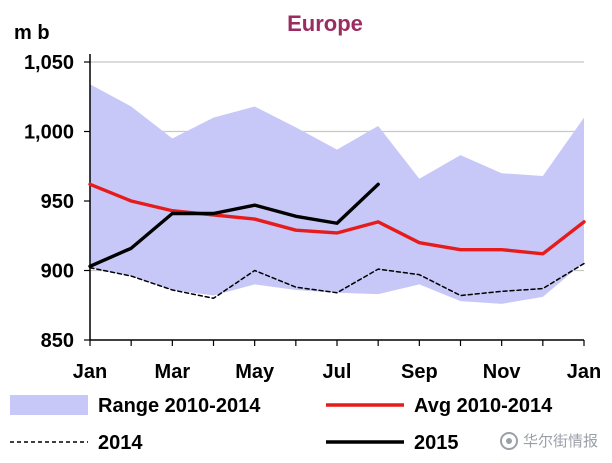  Describe the element at coordinates (483, 406) in the screenshot. I see `legend-label: Avg 2010-2014` at that location.